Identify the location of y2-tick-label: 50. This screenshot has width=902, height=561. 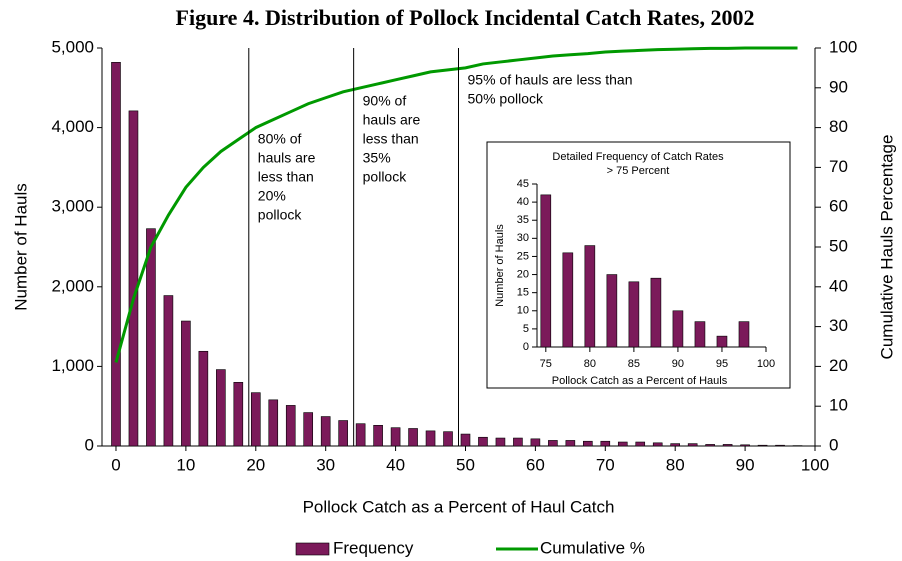
(838, 245).